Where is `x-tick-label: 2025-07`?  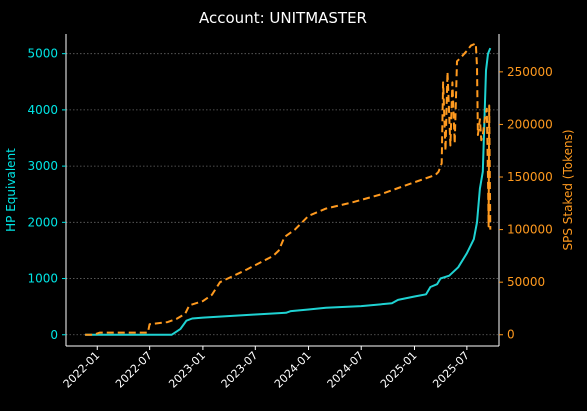
x-tick-label: 2025-07 is located at coordinates (451, 370).